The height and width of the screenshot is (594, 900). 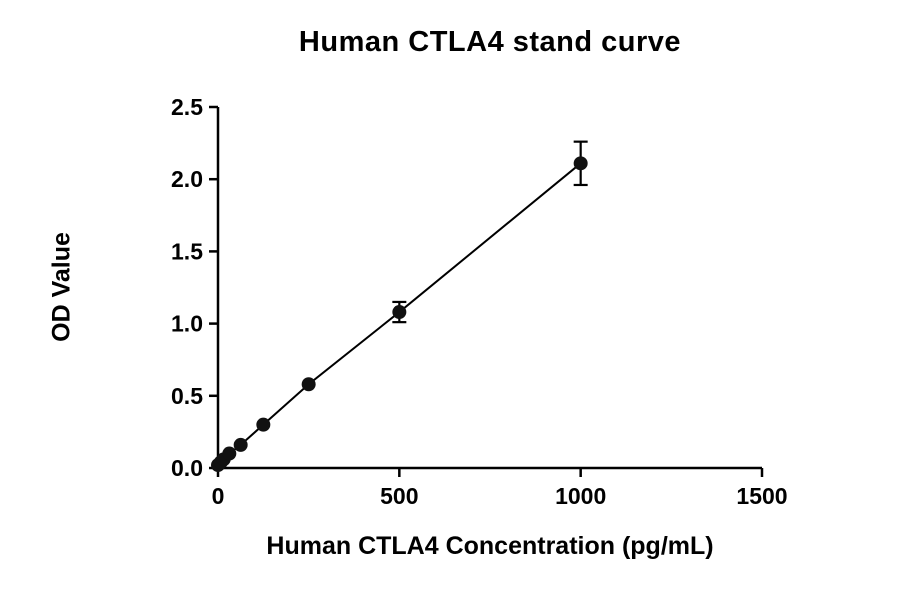 What do you see at coordinates (490, 546) in the screenshot?
I see `x-axis-label: Human CTLA4 Concentration (pg/mL)` at bounding box center [490, 546].